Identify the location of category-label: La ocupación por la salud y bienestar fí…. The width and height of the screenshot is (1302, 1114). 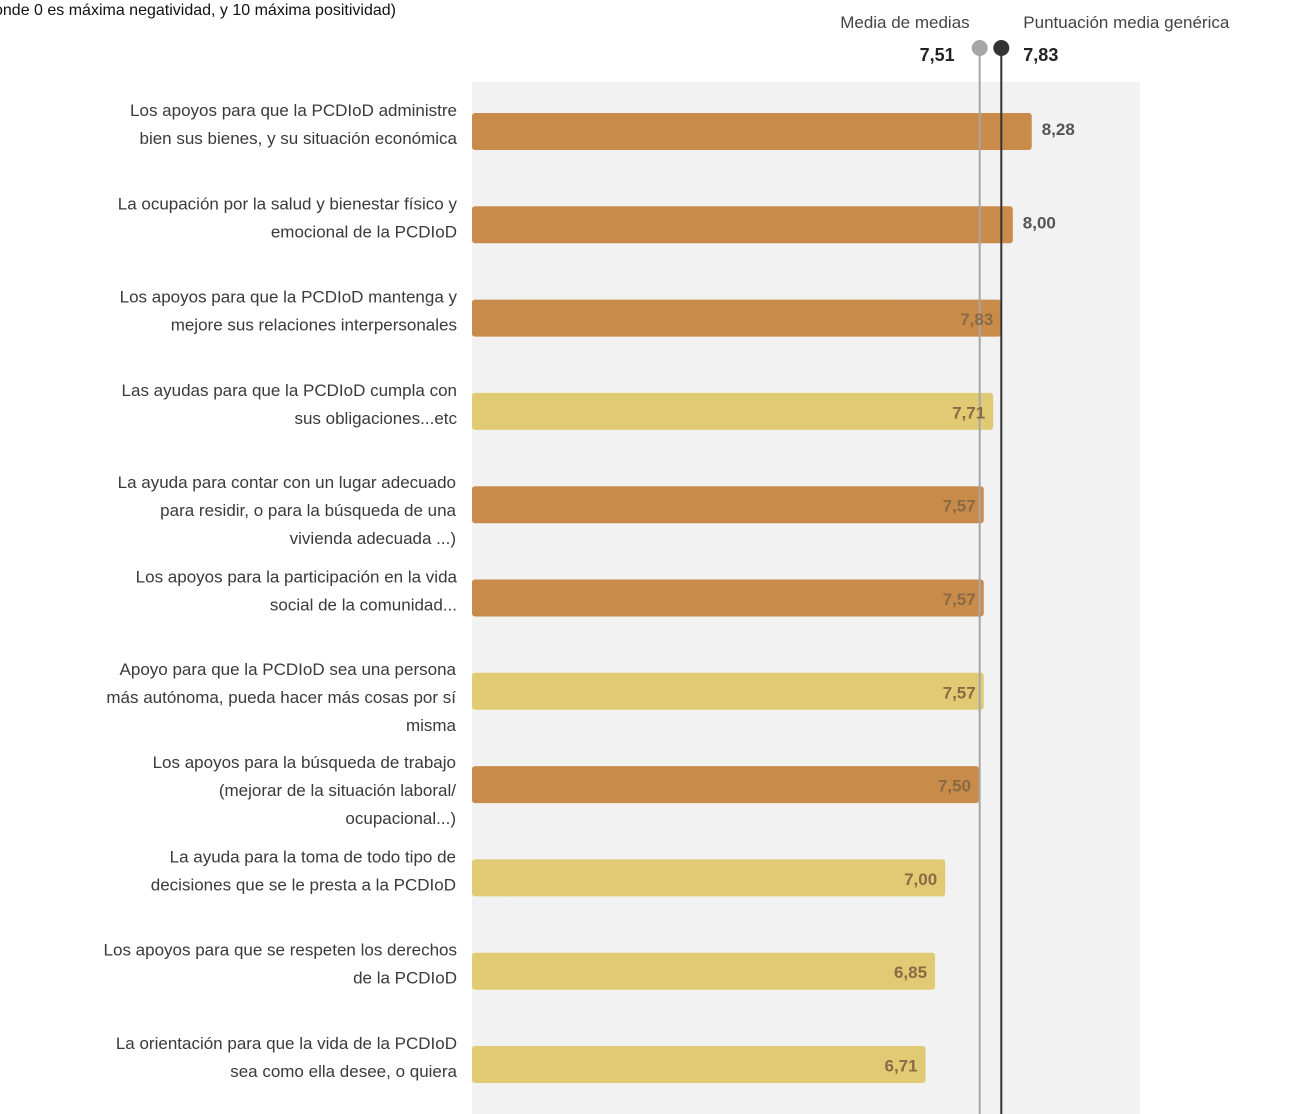
(288, 217).